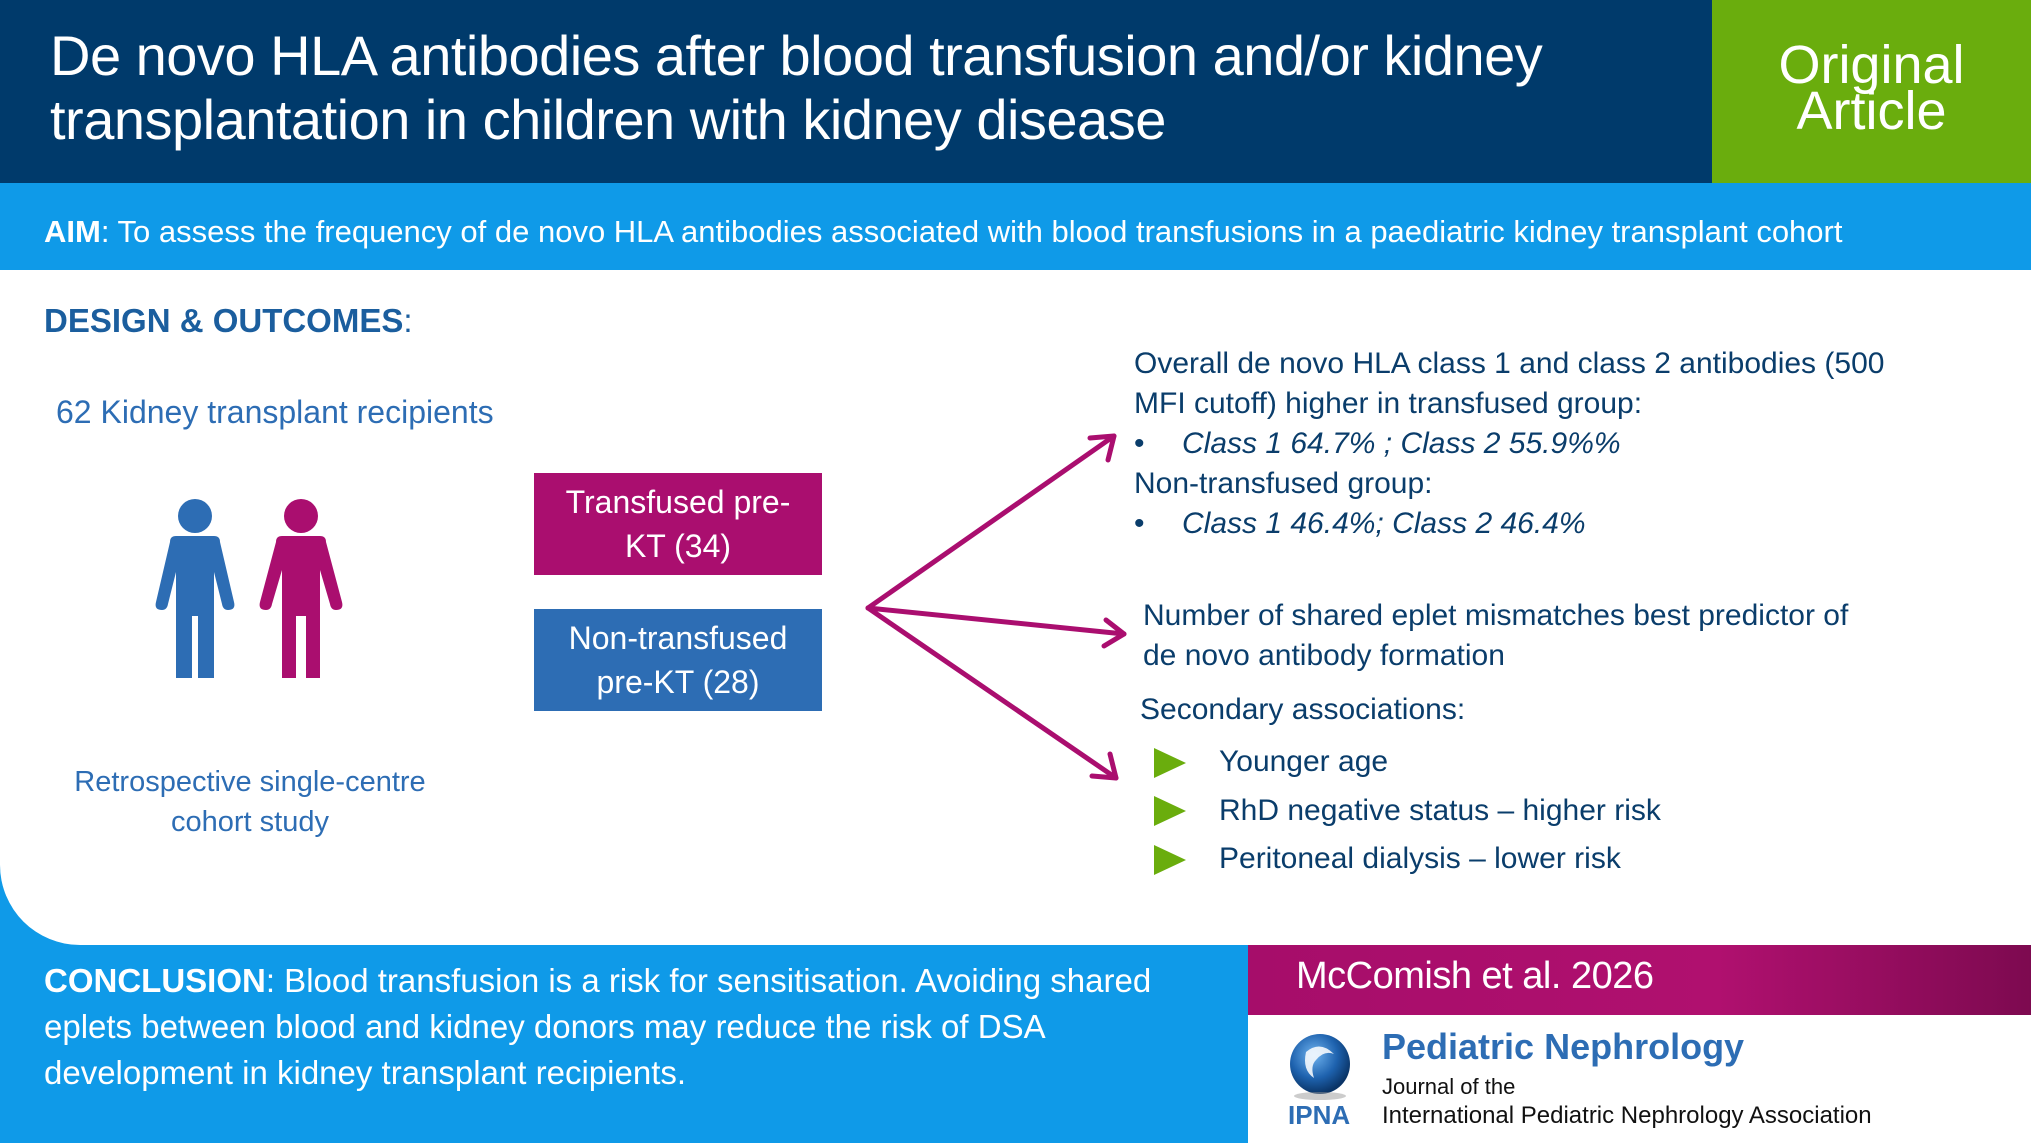  I want to click on recipients-count: 62 Kidney transplant recipients, so click(275, 412).